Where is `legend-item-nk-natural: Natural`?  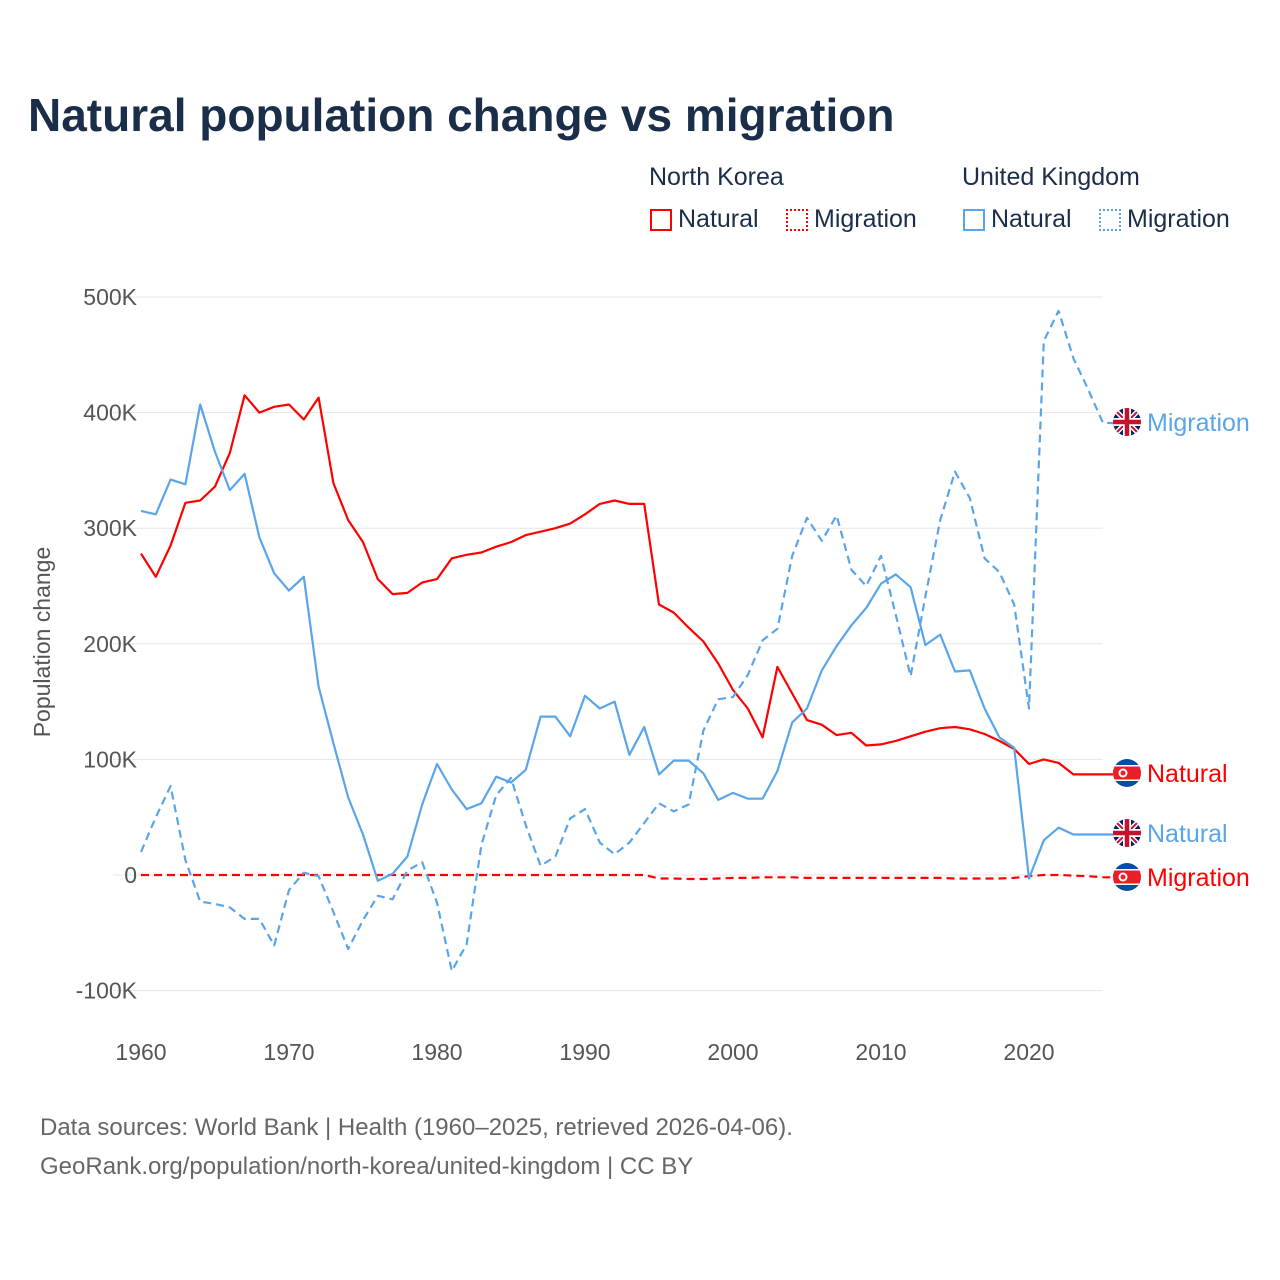
legend-item-nk-natural: Natural is located at coordinates (704, 219).